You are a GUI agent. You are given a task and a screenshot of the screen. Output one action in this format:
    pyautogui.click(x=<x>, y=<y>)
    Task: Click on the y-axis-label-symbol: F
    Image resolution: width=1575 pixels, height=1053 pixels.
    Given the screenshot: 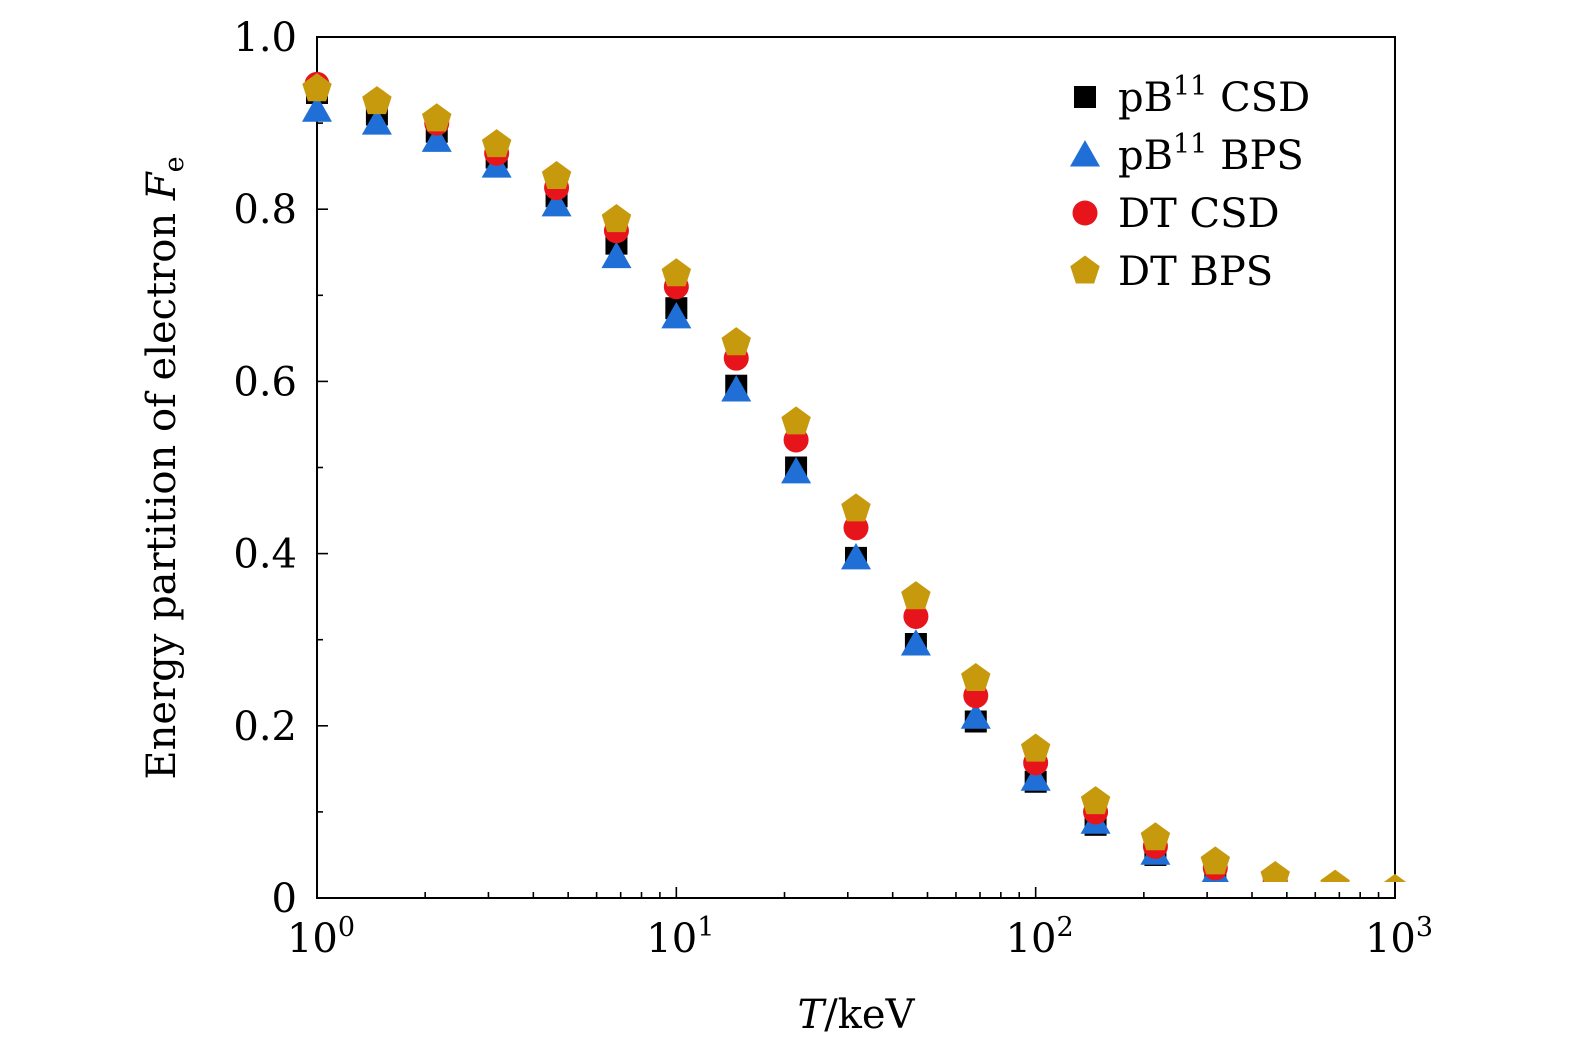 What is the action you would take?
    pyautogui.click(x=162, y=186)
    